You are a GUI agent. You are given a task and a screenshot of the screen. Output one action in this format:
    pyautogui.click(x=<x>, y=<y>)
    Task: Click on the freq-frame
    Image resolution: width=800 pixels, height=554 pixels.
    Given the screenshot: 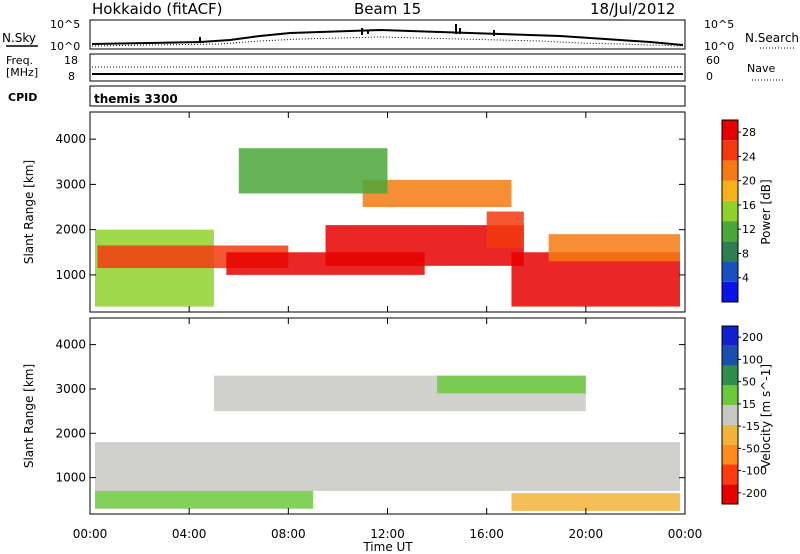 What is the action you would take?
    pyautogui.click(x=387, y=67)
    